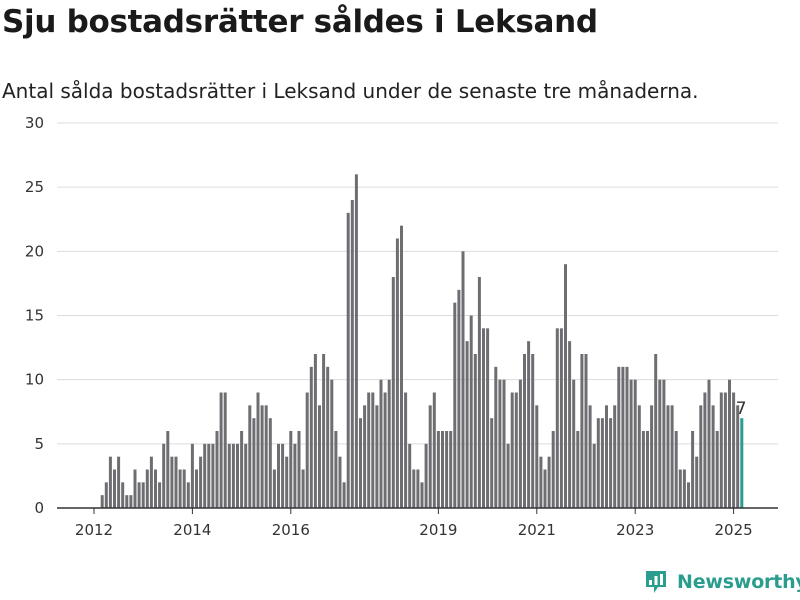 This screenshot has width=800, height=600. What do you see at coordinates (291, 530) in the screenshot?
I see `x-tick-label: 2016` at bounding box center [291, 530].